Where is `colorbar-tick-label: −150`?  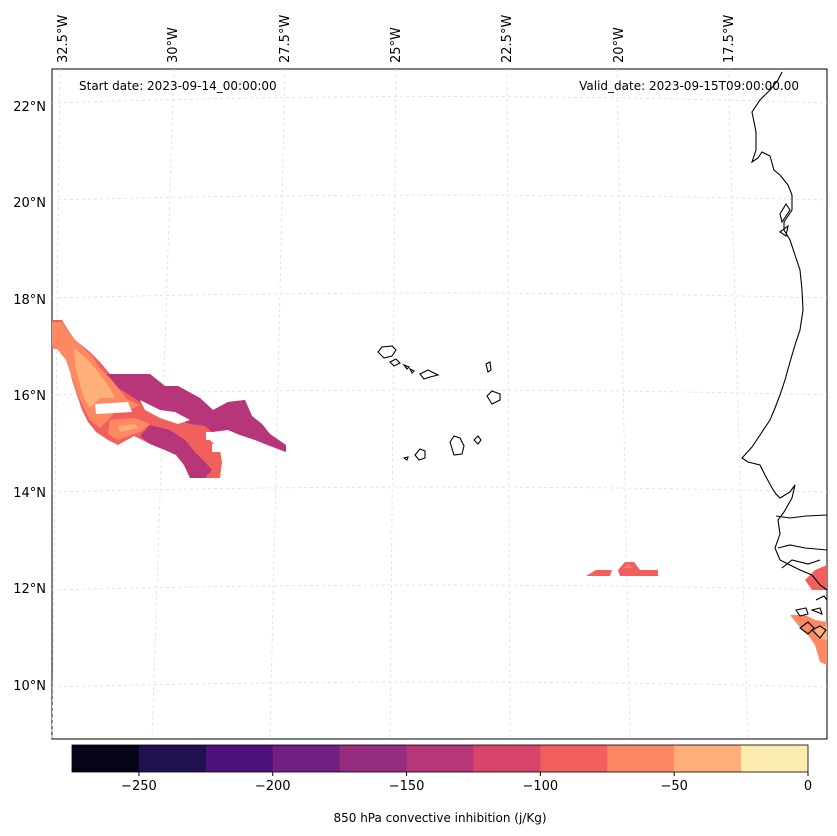 colorbar-tick-label: −150 is located at coordinates (407, 786).